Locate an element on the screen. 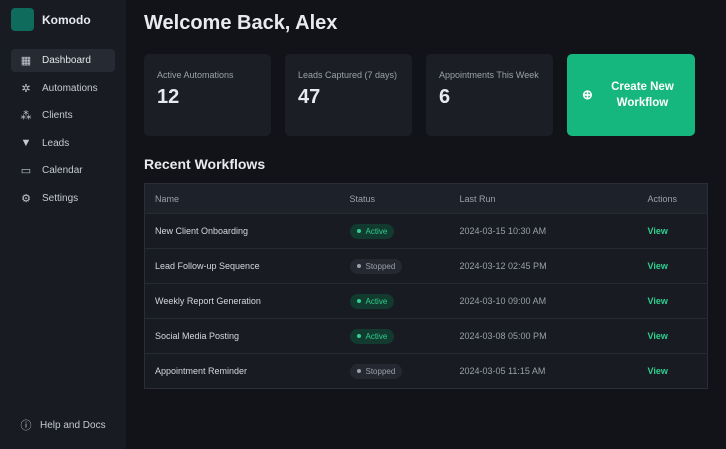 The height and width of the screenshot is (449, 726). stat-card-leads: Leads Captured (7 days) 47 is located at coordinates (348, 95).